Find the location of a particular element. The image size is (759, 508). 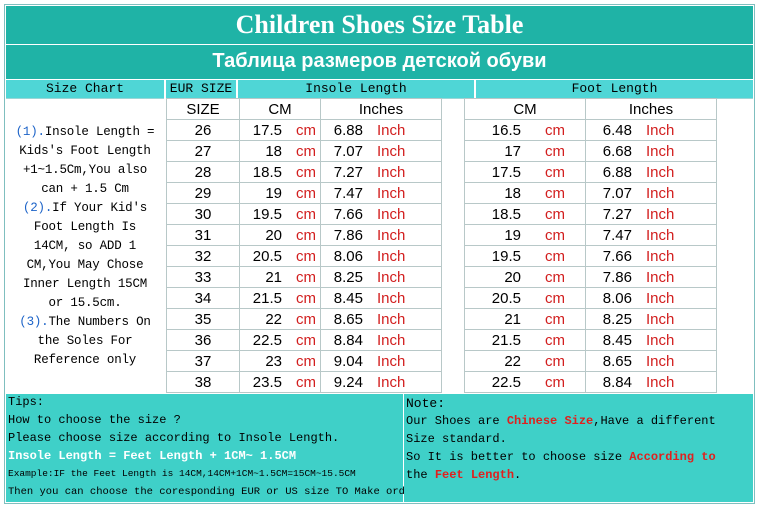

subheader-foot-cm: CM is located at coordinates (525, 109).